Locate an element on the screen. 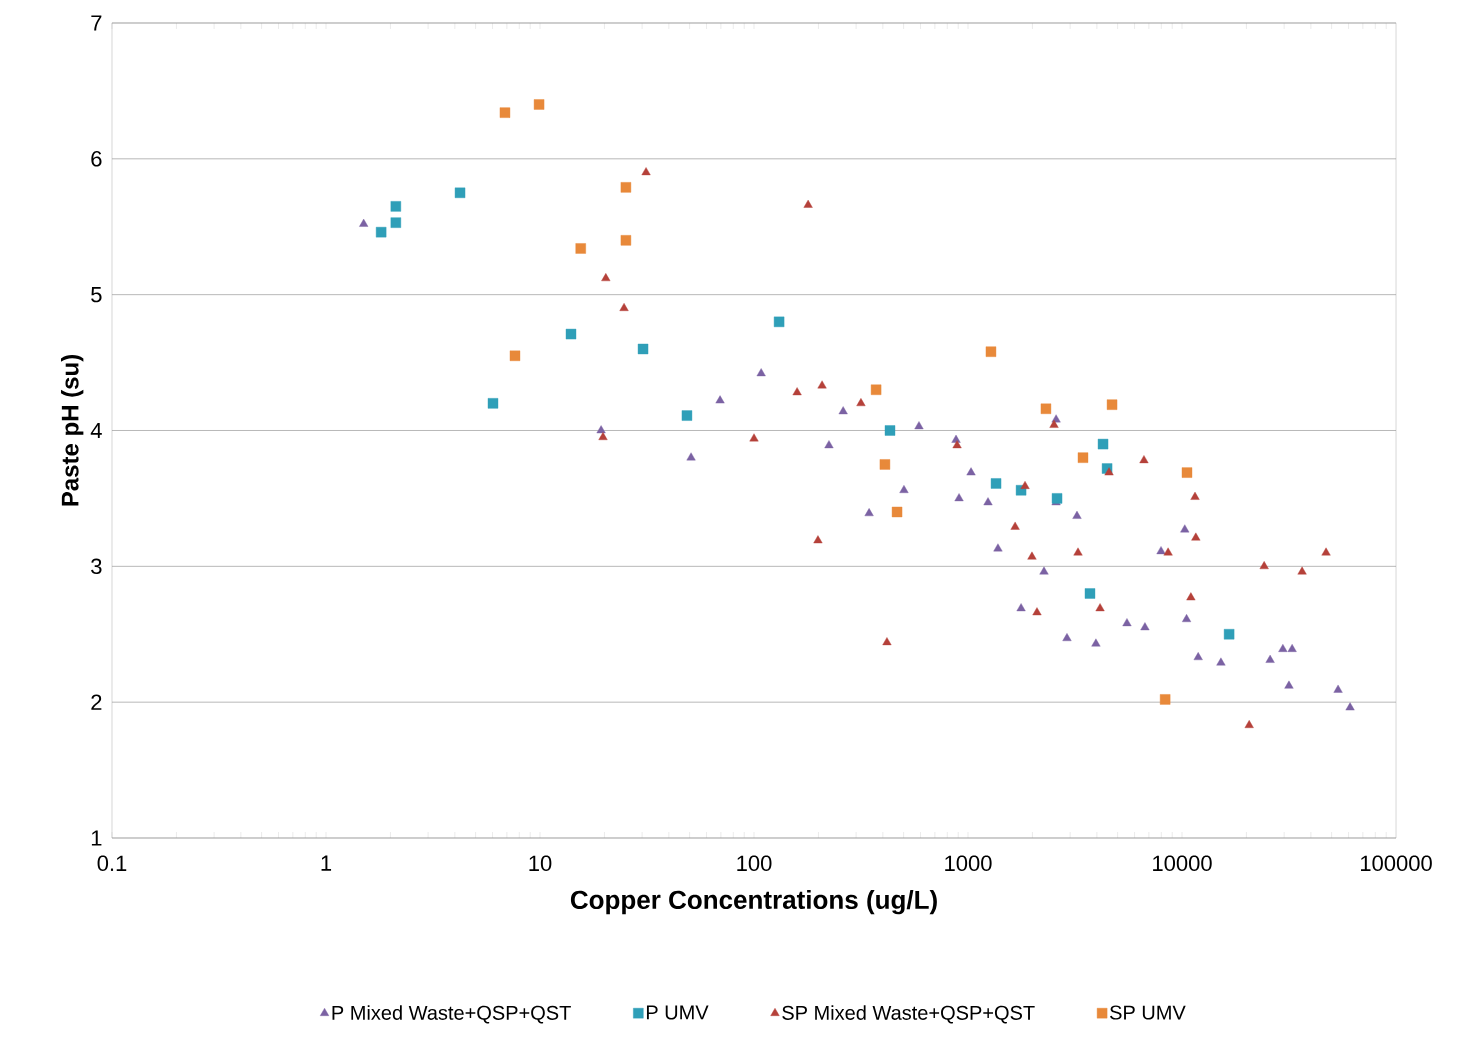 This screenshot has height=1041, width=1471. legend-label: P Mixed Waste+QSP+QST is located at coordinates (451, 1014).